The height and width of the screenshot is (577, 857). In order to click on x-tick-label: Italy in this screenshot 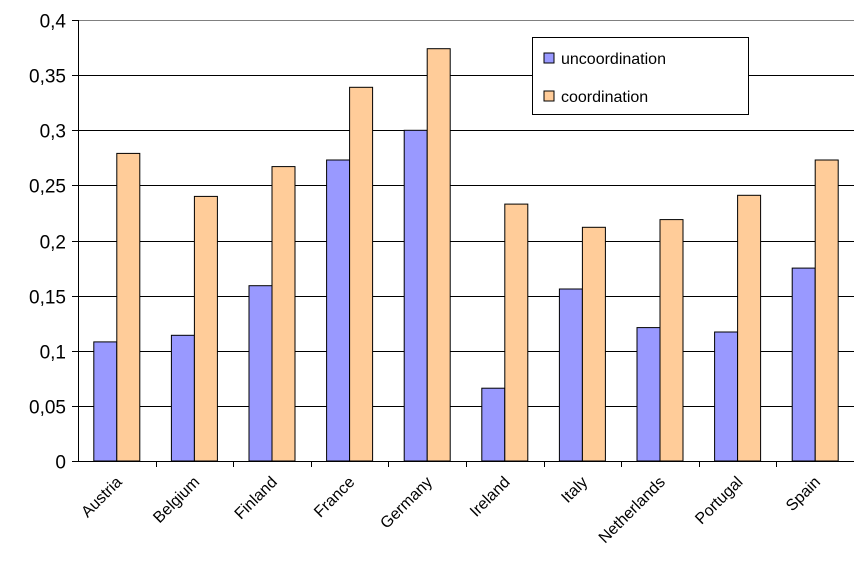, I will do `click(574, 490)`.